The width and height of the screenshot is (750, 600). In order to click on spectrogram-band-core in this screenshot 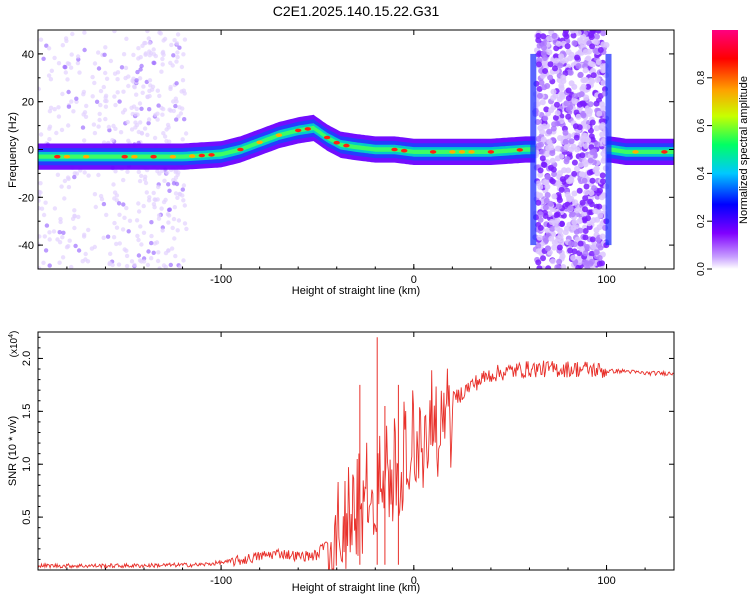, I will do `click(640, 150)`.